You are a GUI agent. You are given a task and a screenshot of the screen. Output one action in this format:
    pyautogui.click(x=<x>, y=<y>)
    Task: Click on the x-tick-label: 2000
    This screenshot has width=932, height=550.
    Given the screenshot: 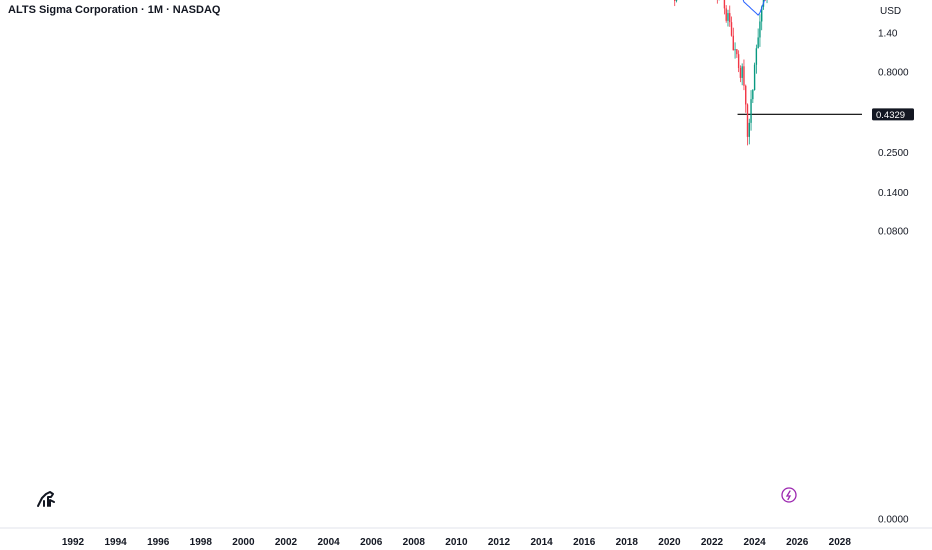 What is the action you would take?
    pyautogui.click(x=243, y=542)
    